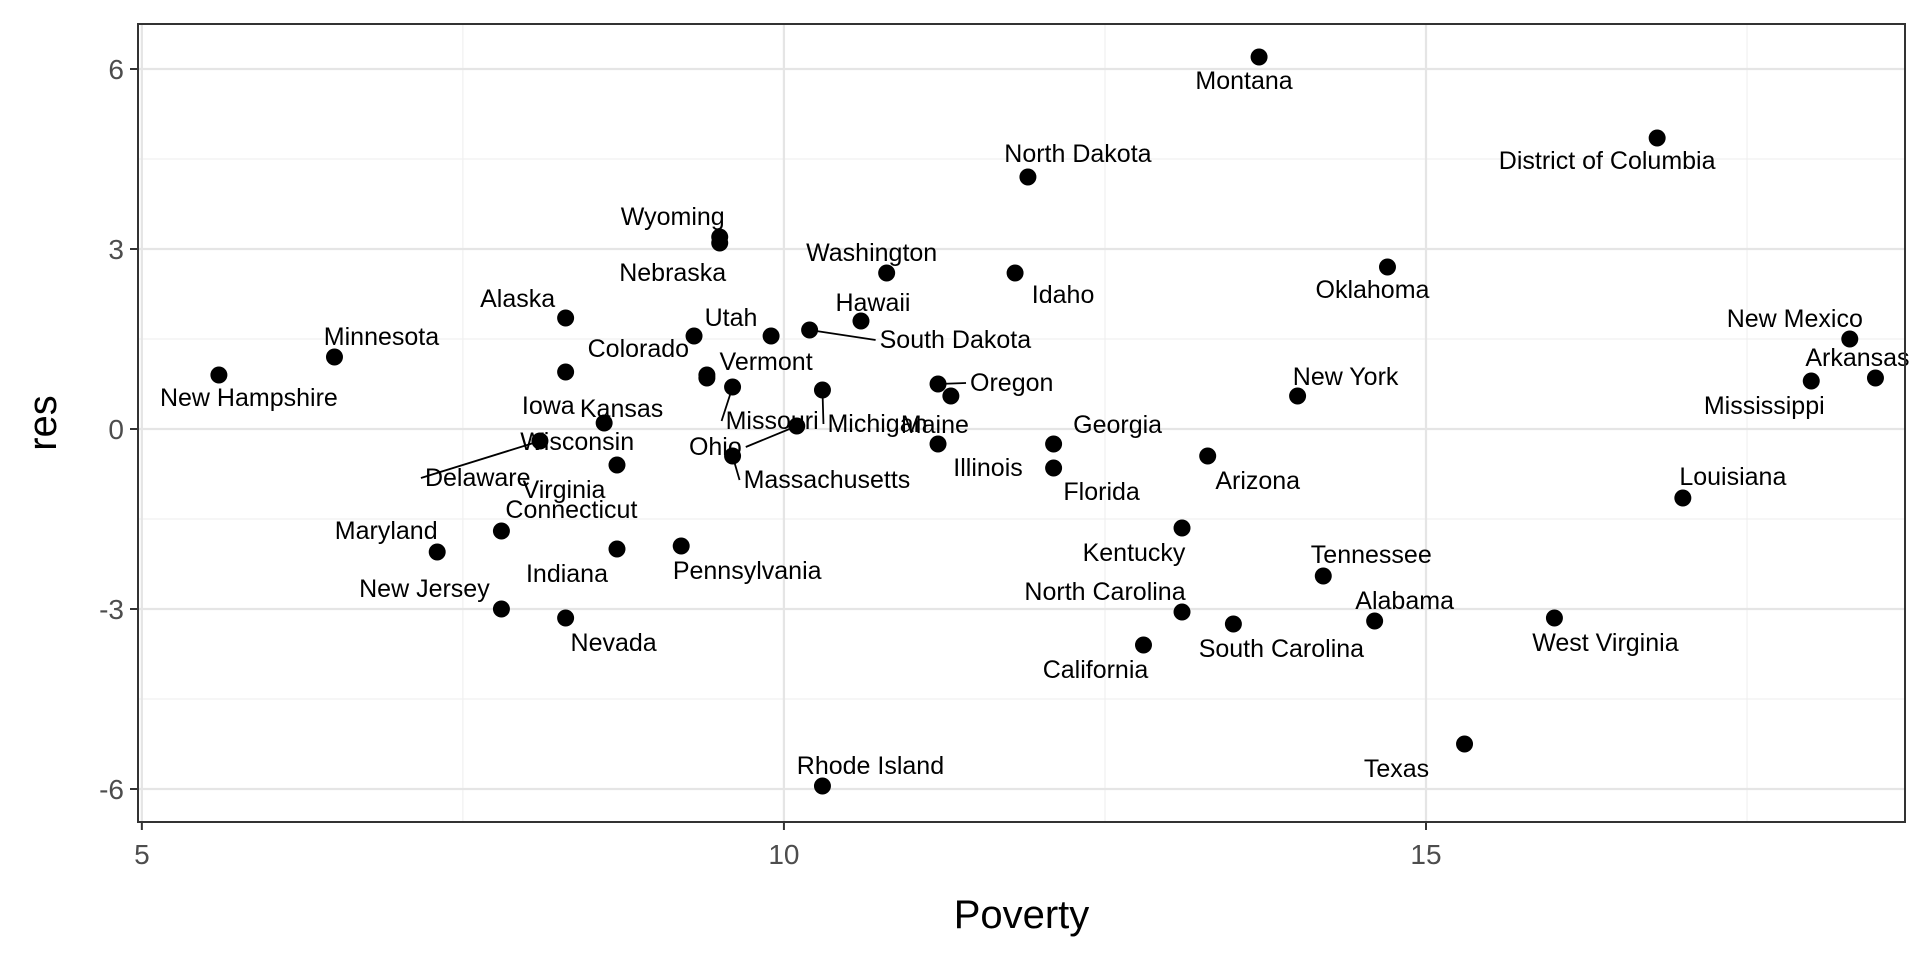  Describe the element at coordinates (1208, 456) in the screenshot. I see `data-point-arizona` at that location.